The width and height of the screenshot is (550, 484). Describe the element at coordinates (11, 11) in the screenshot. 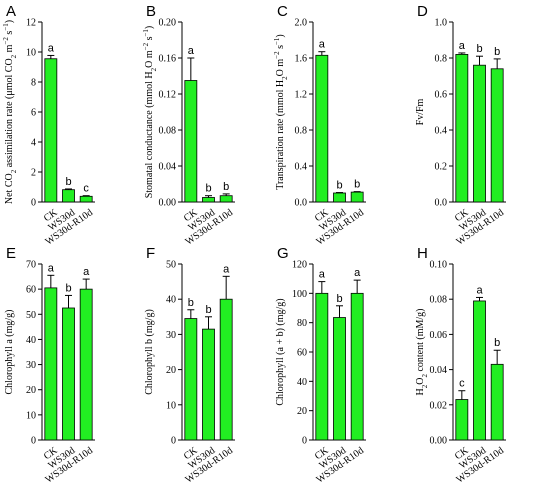

I see `panel-label: A` at that location.